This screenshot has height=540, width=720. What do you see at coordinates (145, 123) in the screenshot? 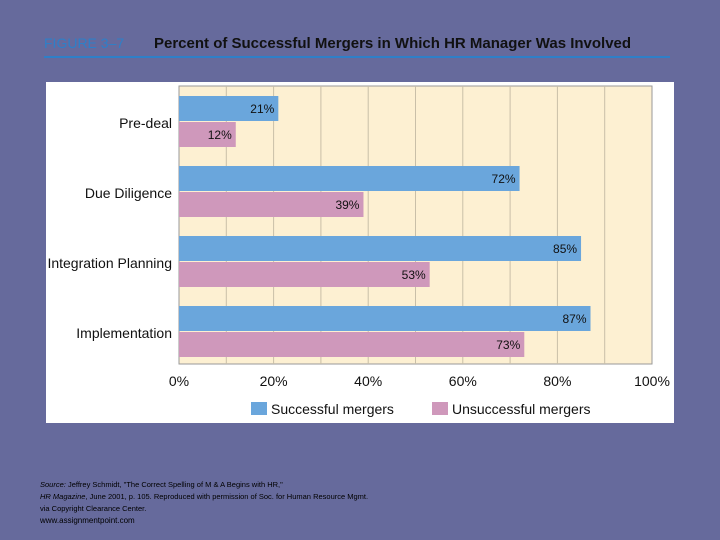
I see `category-label: Pre-deal` at bounding box center [145, 123].